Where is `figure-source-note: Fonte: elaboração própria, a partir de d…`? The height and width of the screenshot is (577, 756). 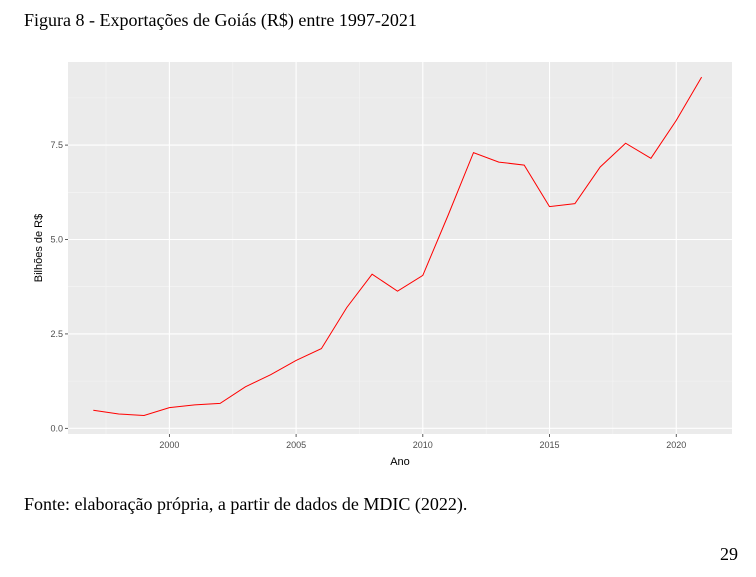
figure-source-note: Fonte: elaboração própria, a partir de d… is located at coordinates (246, 504).